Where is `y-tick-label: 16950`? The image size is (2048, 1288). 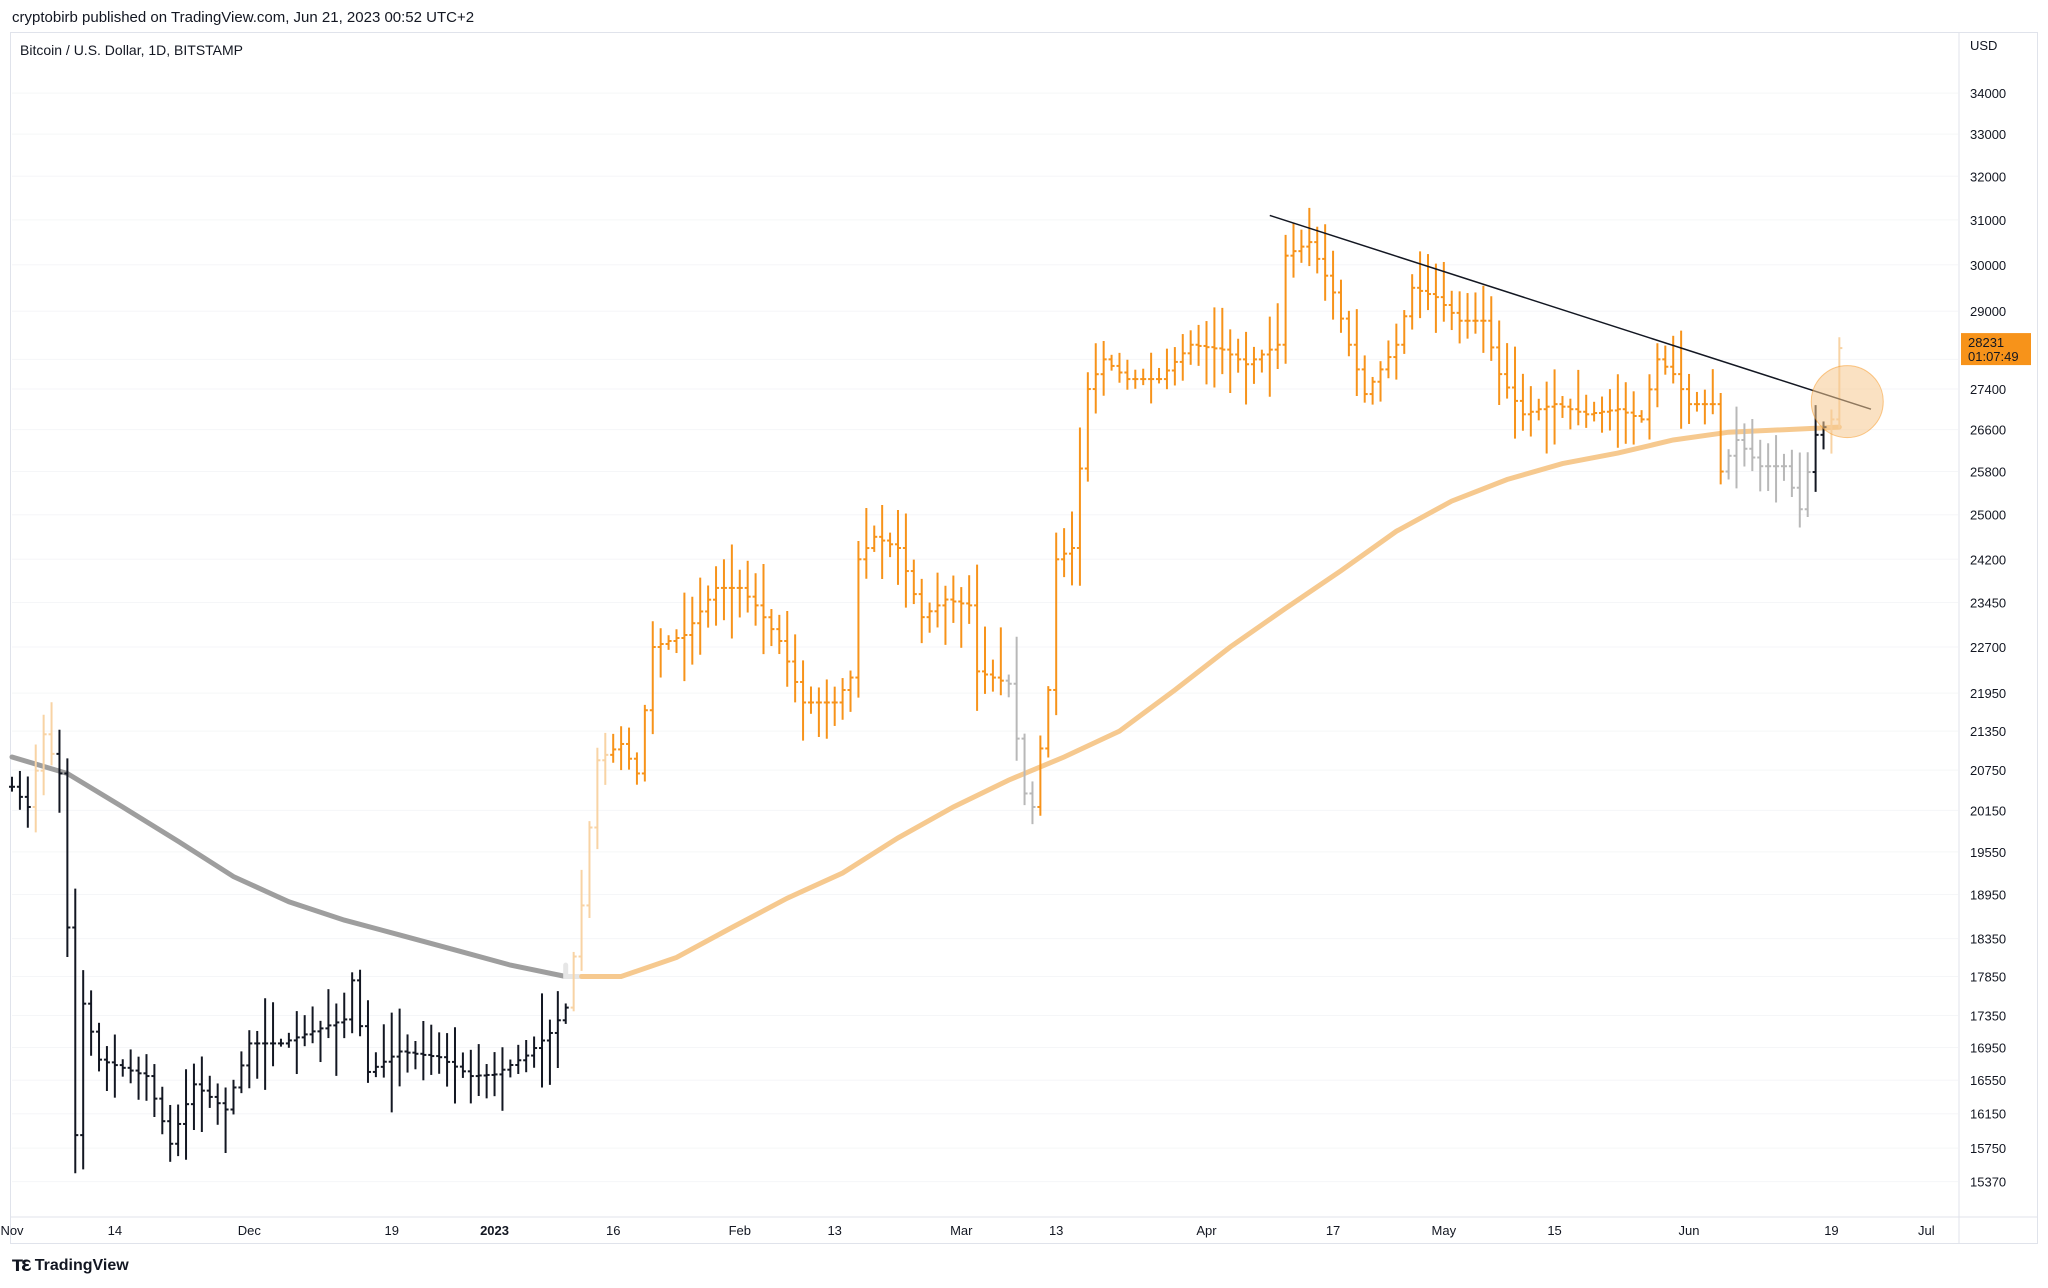 y-tick-label: 16950 is located at coordinates (1988, 1047).